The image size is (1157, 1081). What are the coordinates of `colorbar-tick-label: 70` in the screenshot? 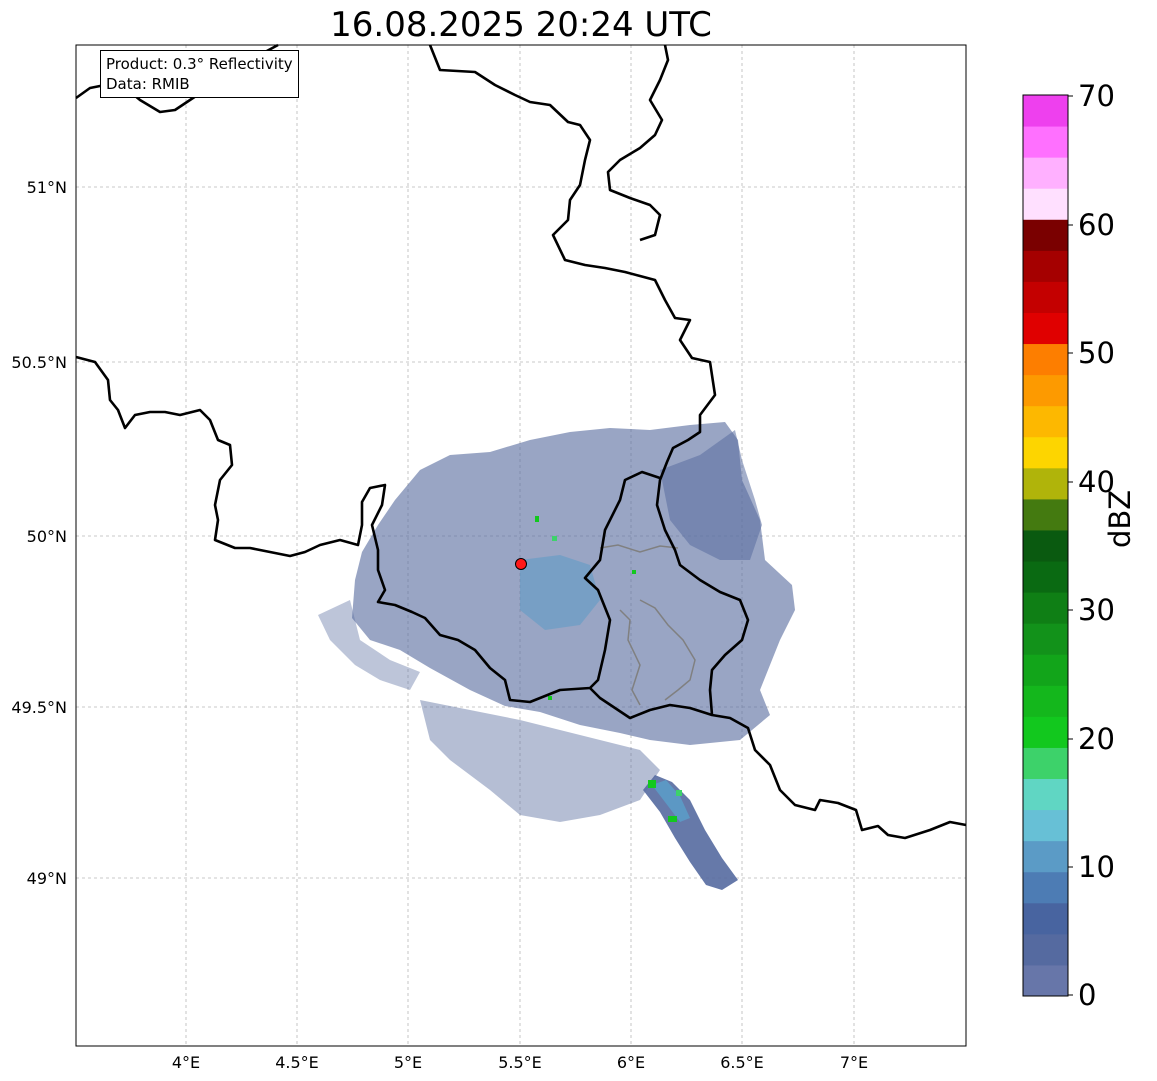 It's located at (1096, 96).